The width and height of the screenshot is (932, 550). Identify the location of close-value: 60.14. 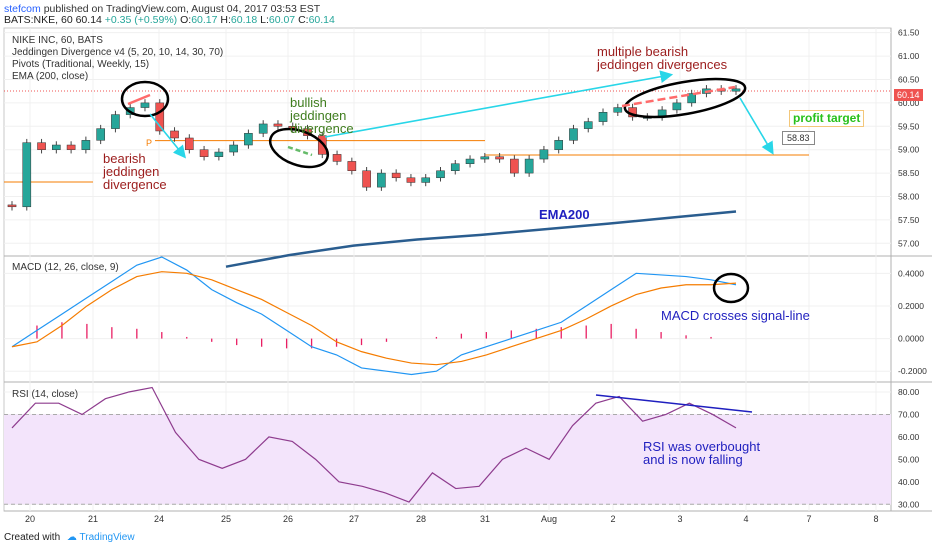
(321, 20).